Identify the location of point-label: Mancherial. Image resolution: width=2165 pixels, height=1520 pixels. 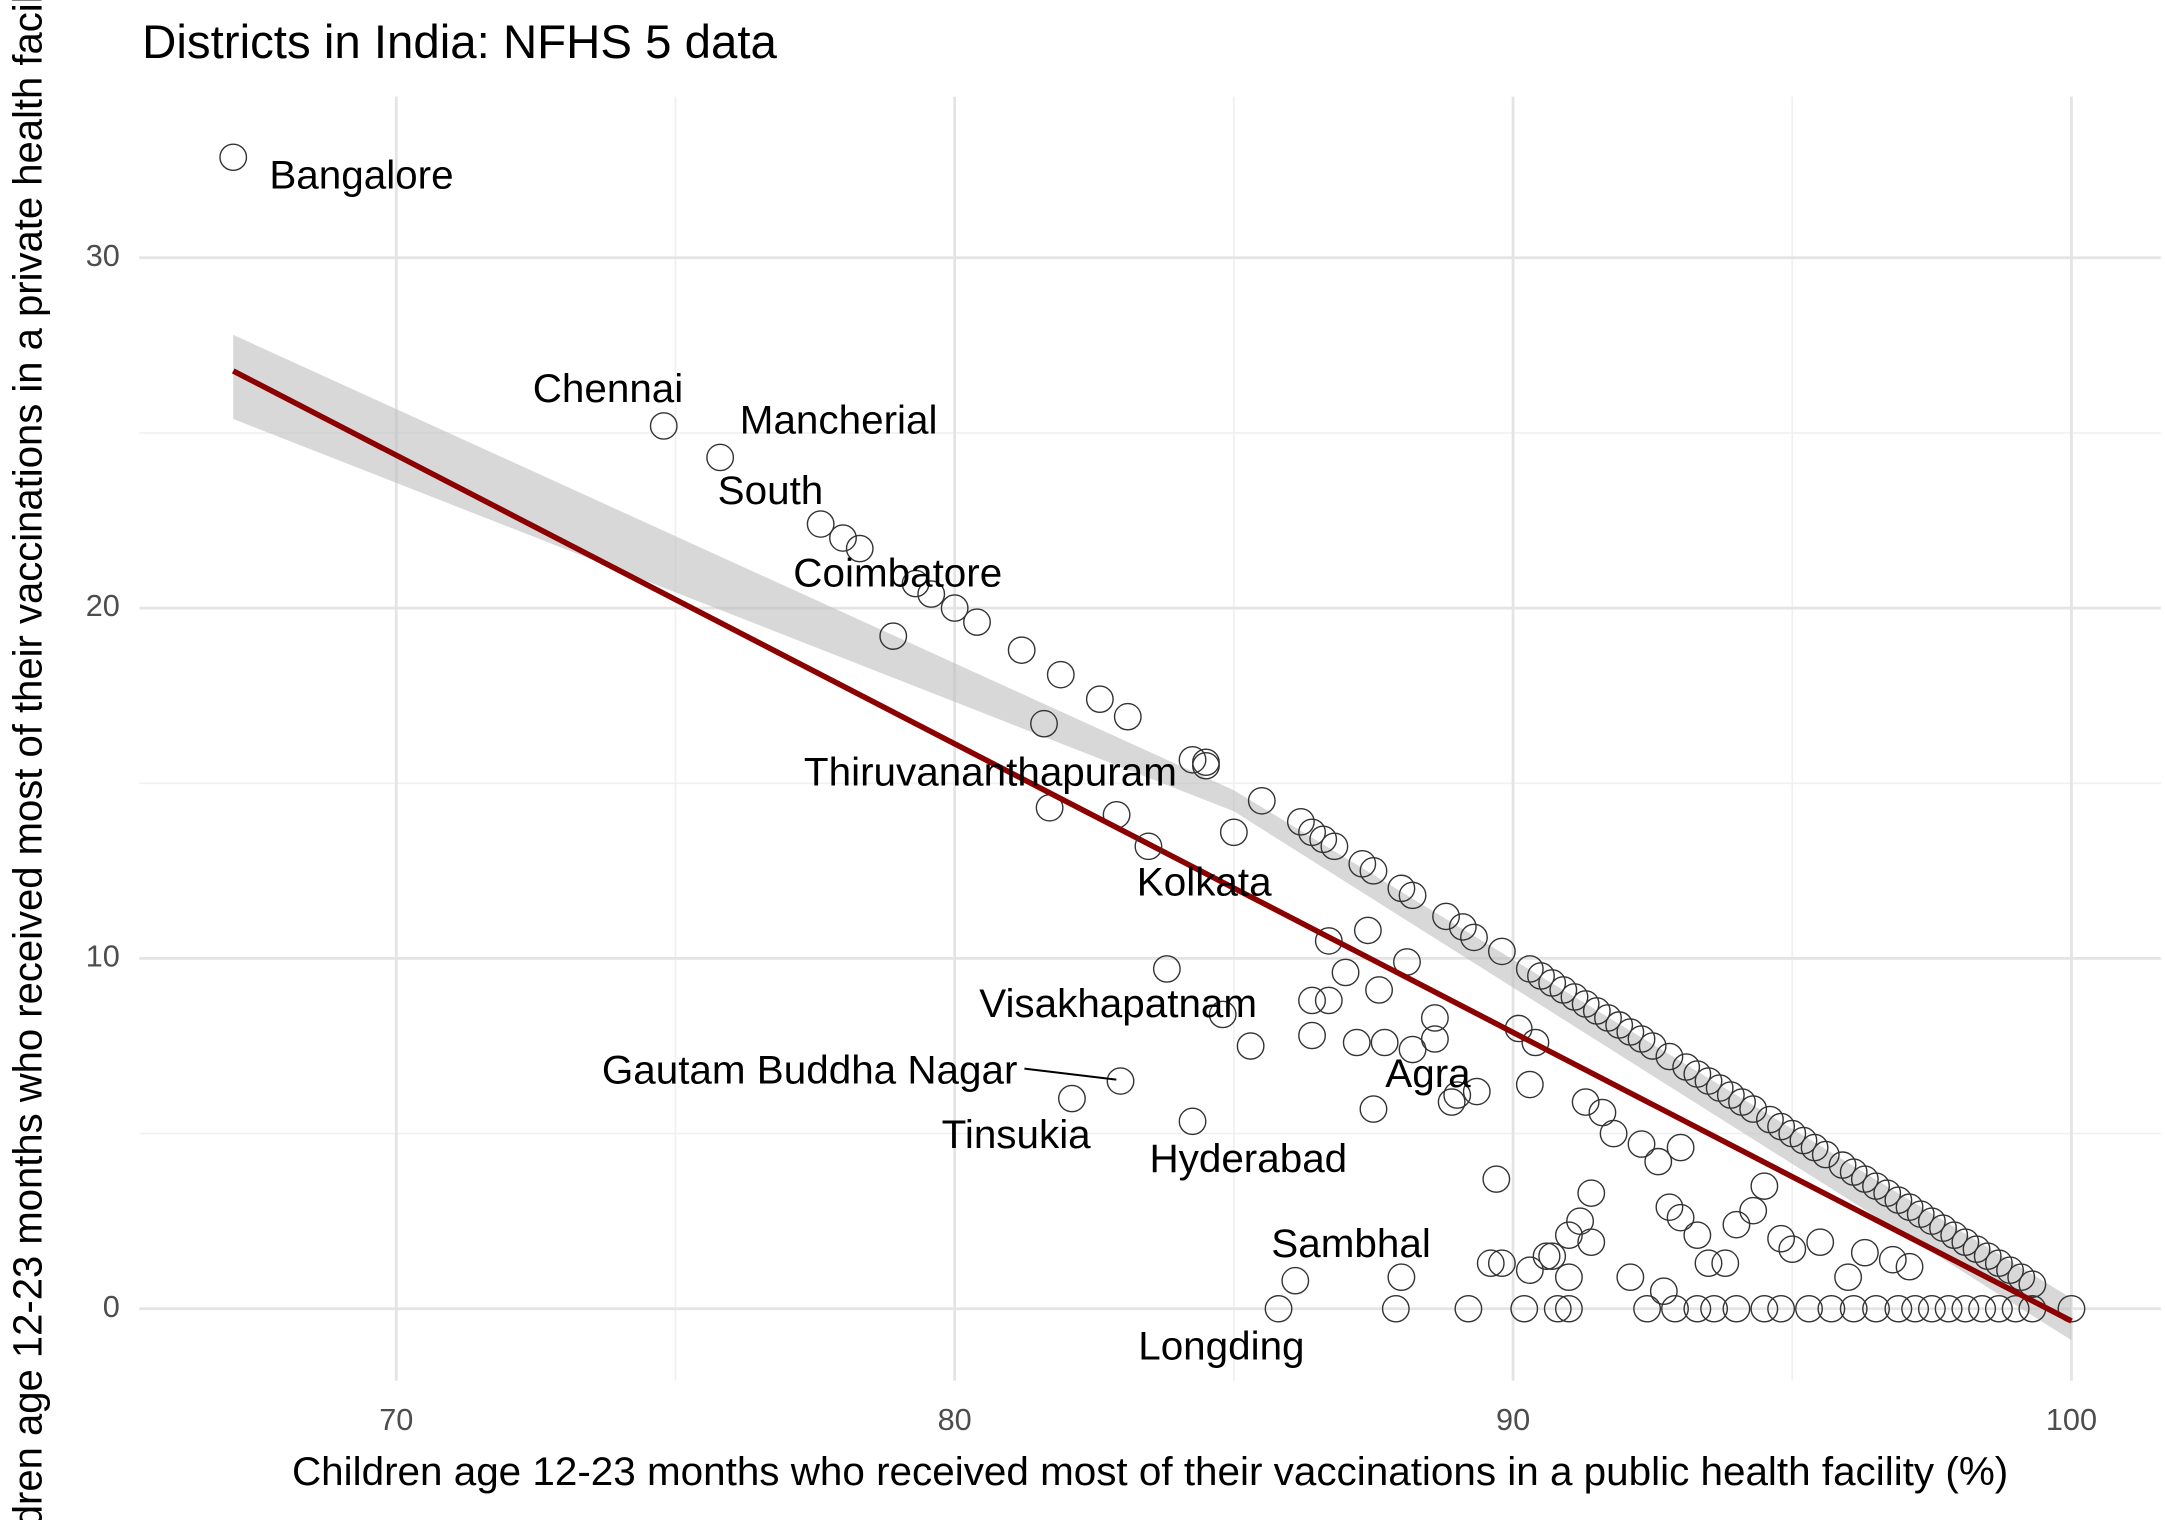
(839, 420).